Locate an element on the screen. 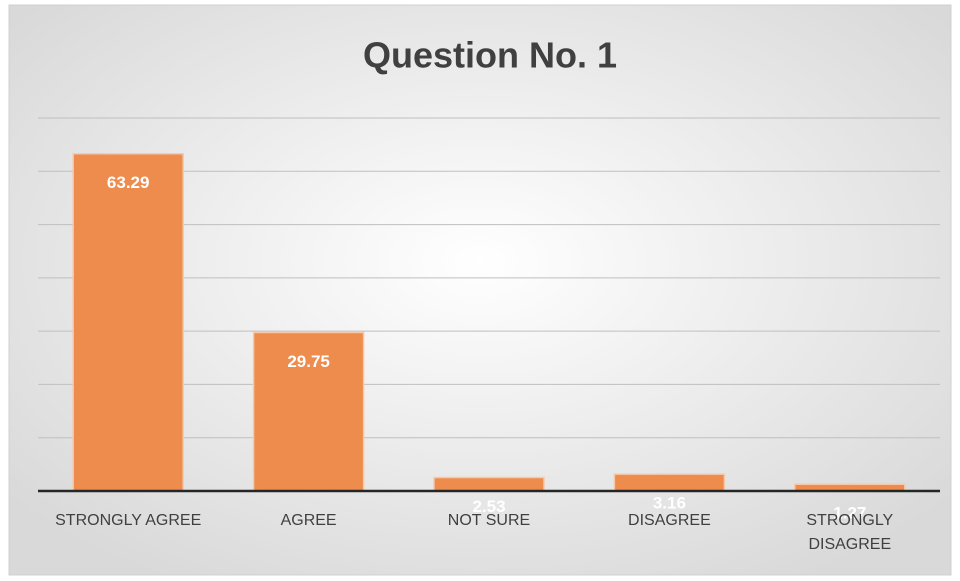  data-label: 2.53 is located at coordinates (488, 506).